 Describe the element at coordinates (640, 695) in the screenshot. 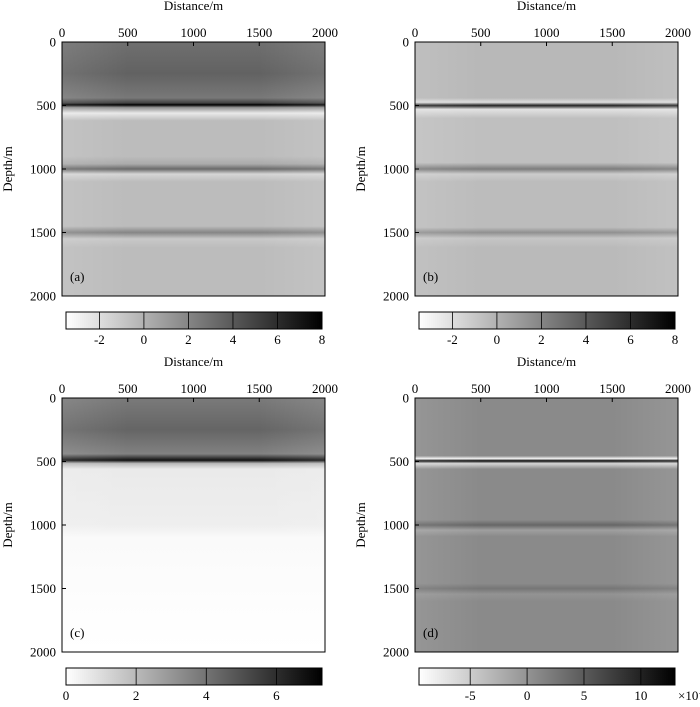

I see `colorbar-tick-label: 10` at that location.